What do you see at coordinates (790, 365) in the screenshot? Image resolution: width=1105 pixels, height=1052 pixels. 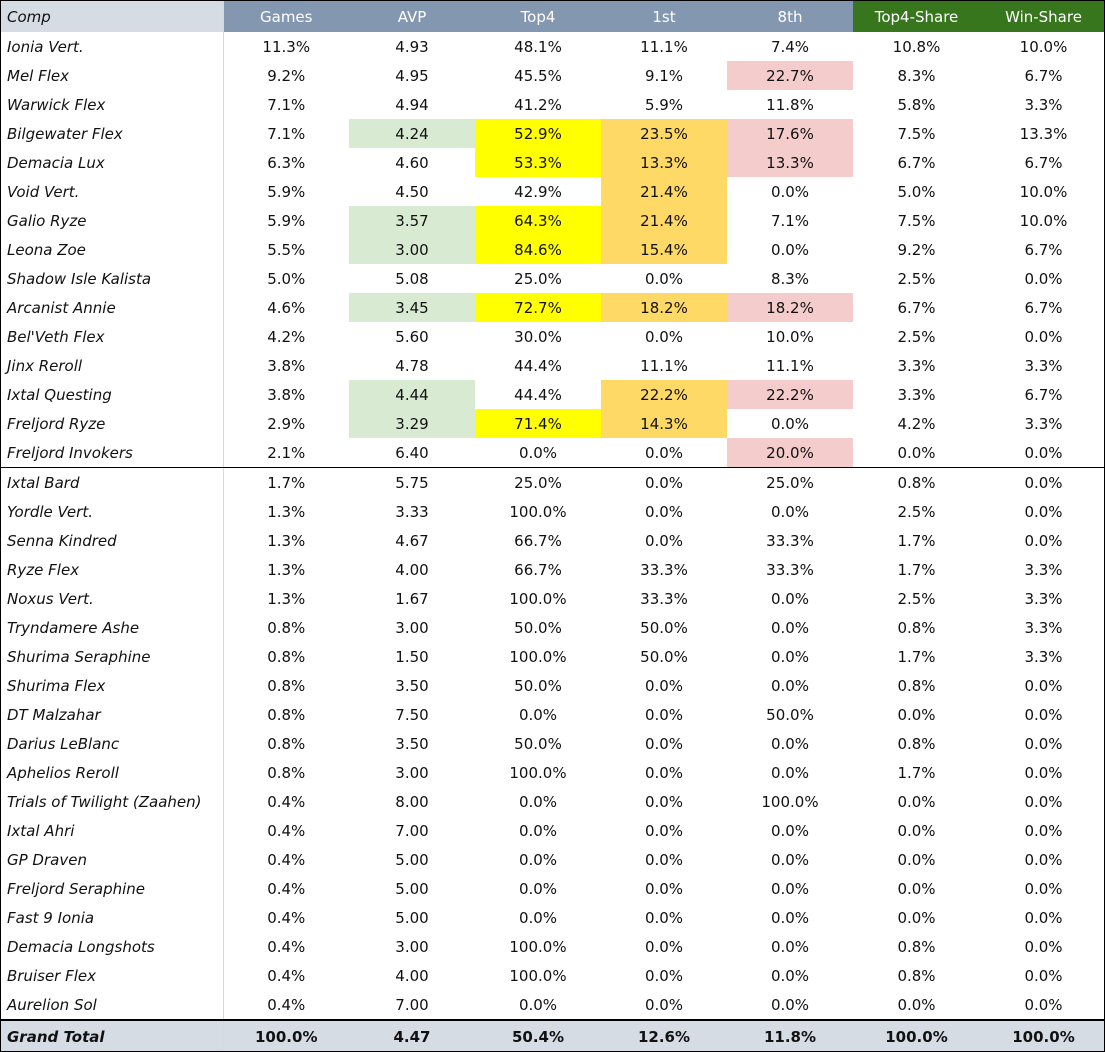 I see `eighth-cell: 11.1%` at bounding box center [790, 365].